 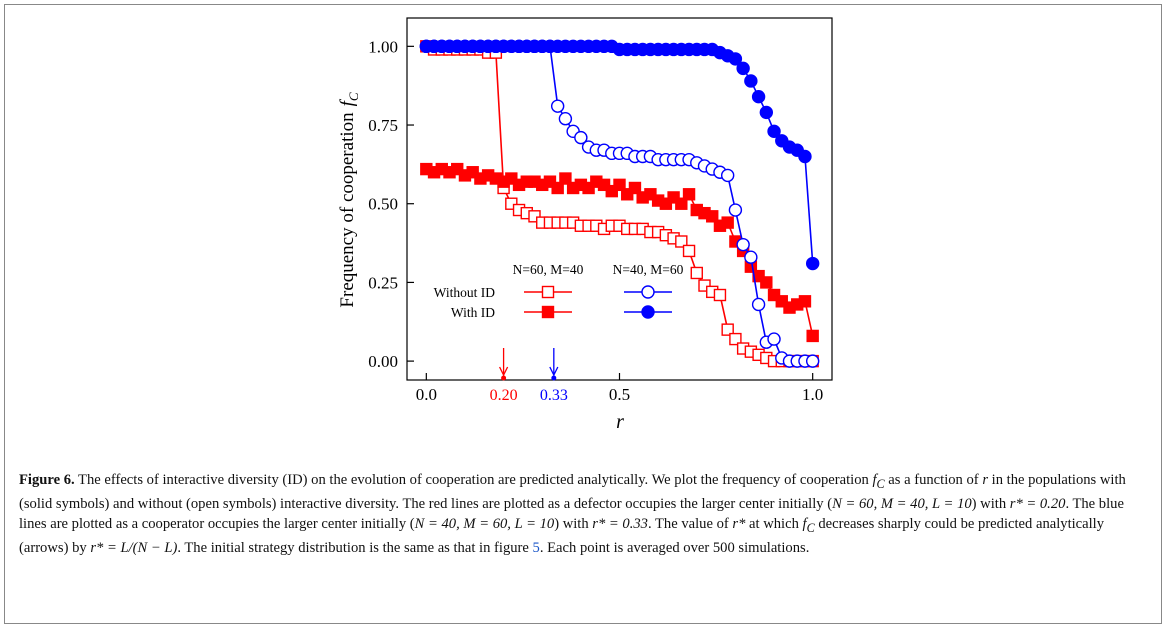 I want to click on caption-text: r, so click(x=985, y=480).